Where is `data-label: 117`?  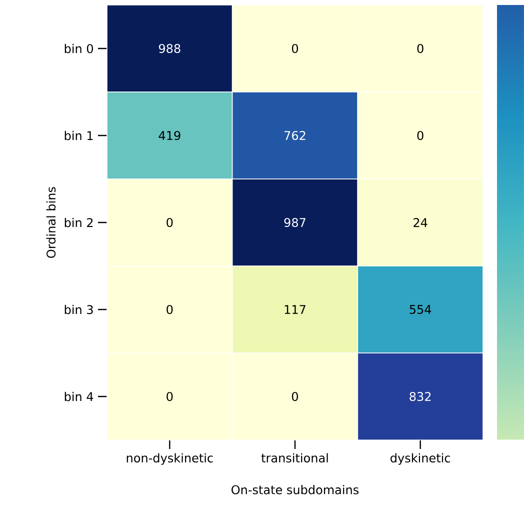 data-label: 117 is located at coordinates (295, 309).